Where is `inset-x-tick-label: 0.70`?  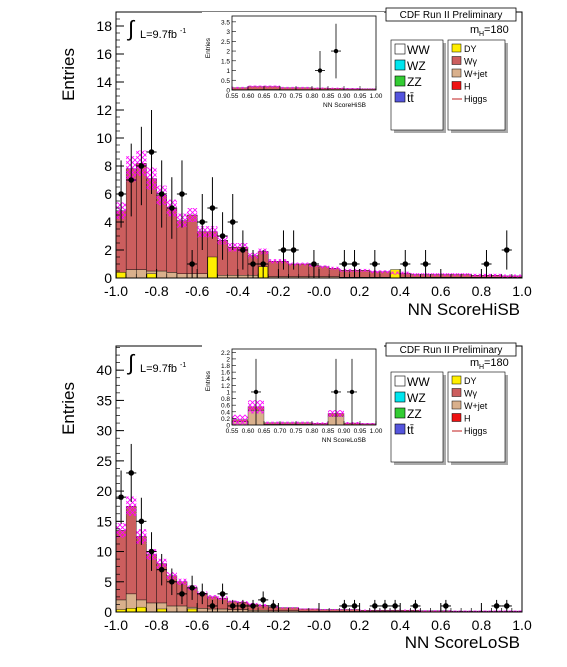
inset-x-tick-label: 0.70 is located at coordinates (280, 431).